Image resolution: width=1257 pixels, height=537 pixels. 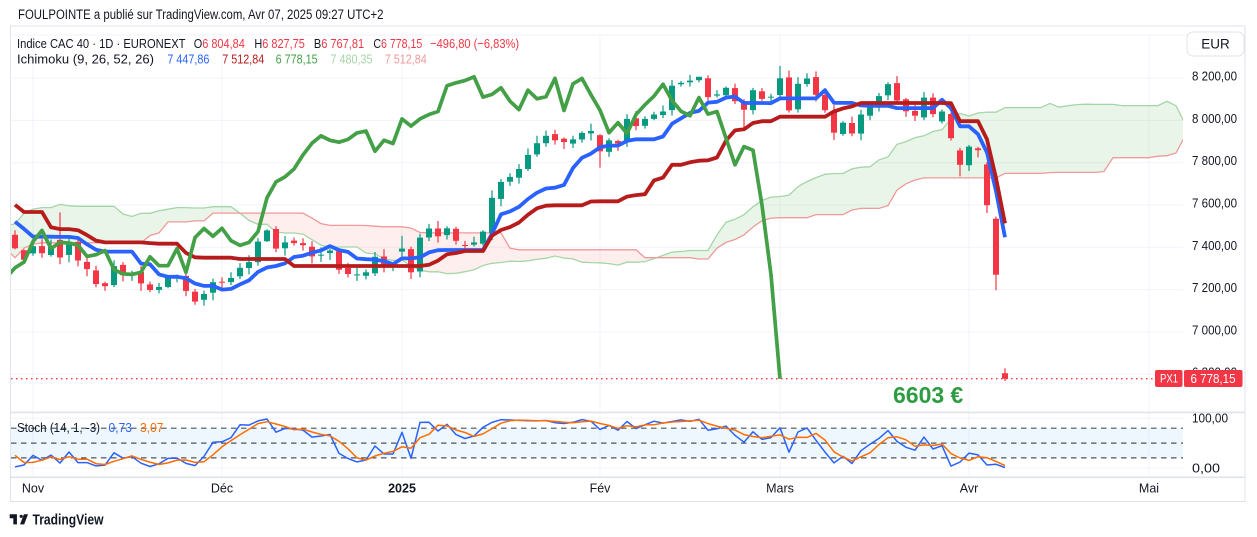 What do you see at coordinates (121, 427) in the screenshot?
I see `svg-text: 0,73` at bounding box center [121, 427].